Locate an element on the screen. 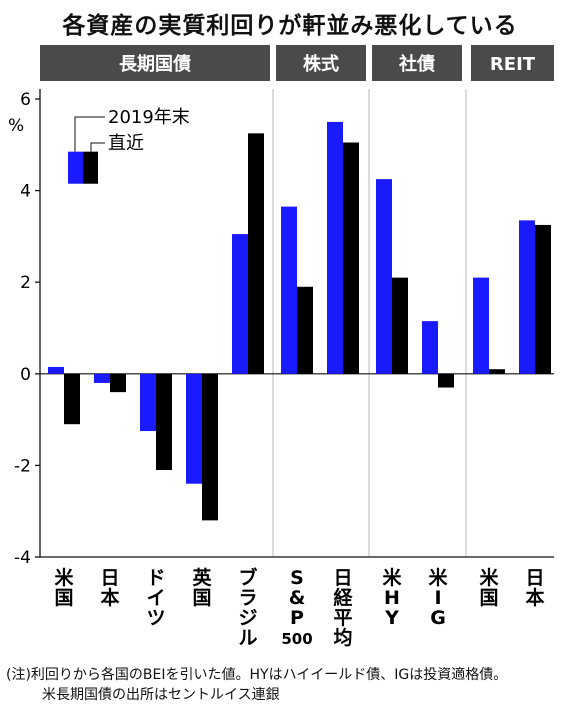 The width and height of the screenshot is (580, 712). x-tick-label: ド is located at coordinates (155, 578).